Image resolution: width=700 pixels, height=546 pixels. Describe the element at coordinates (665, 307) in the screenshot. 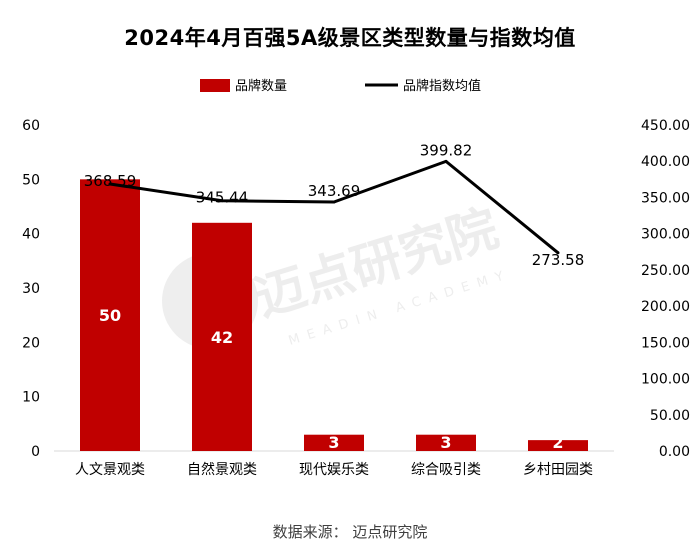

I see `y-right-tick-label: 200.00` at that location.